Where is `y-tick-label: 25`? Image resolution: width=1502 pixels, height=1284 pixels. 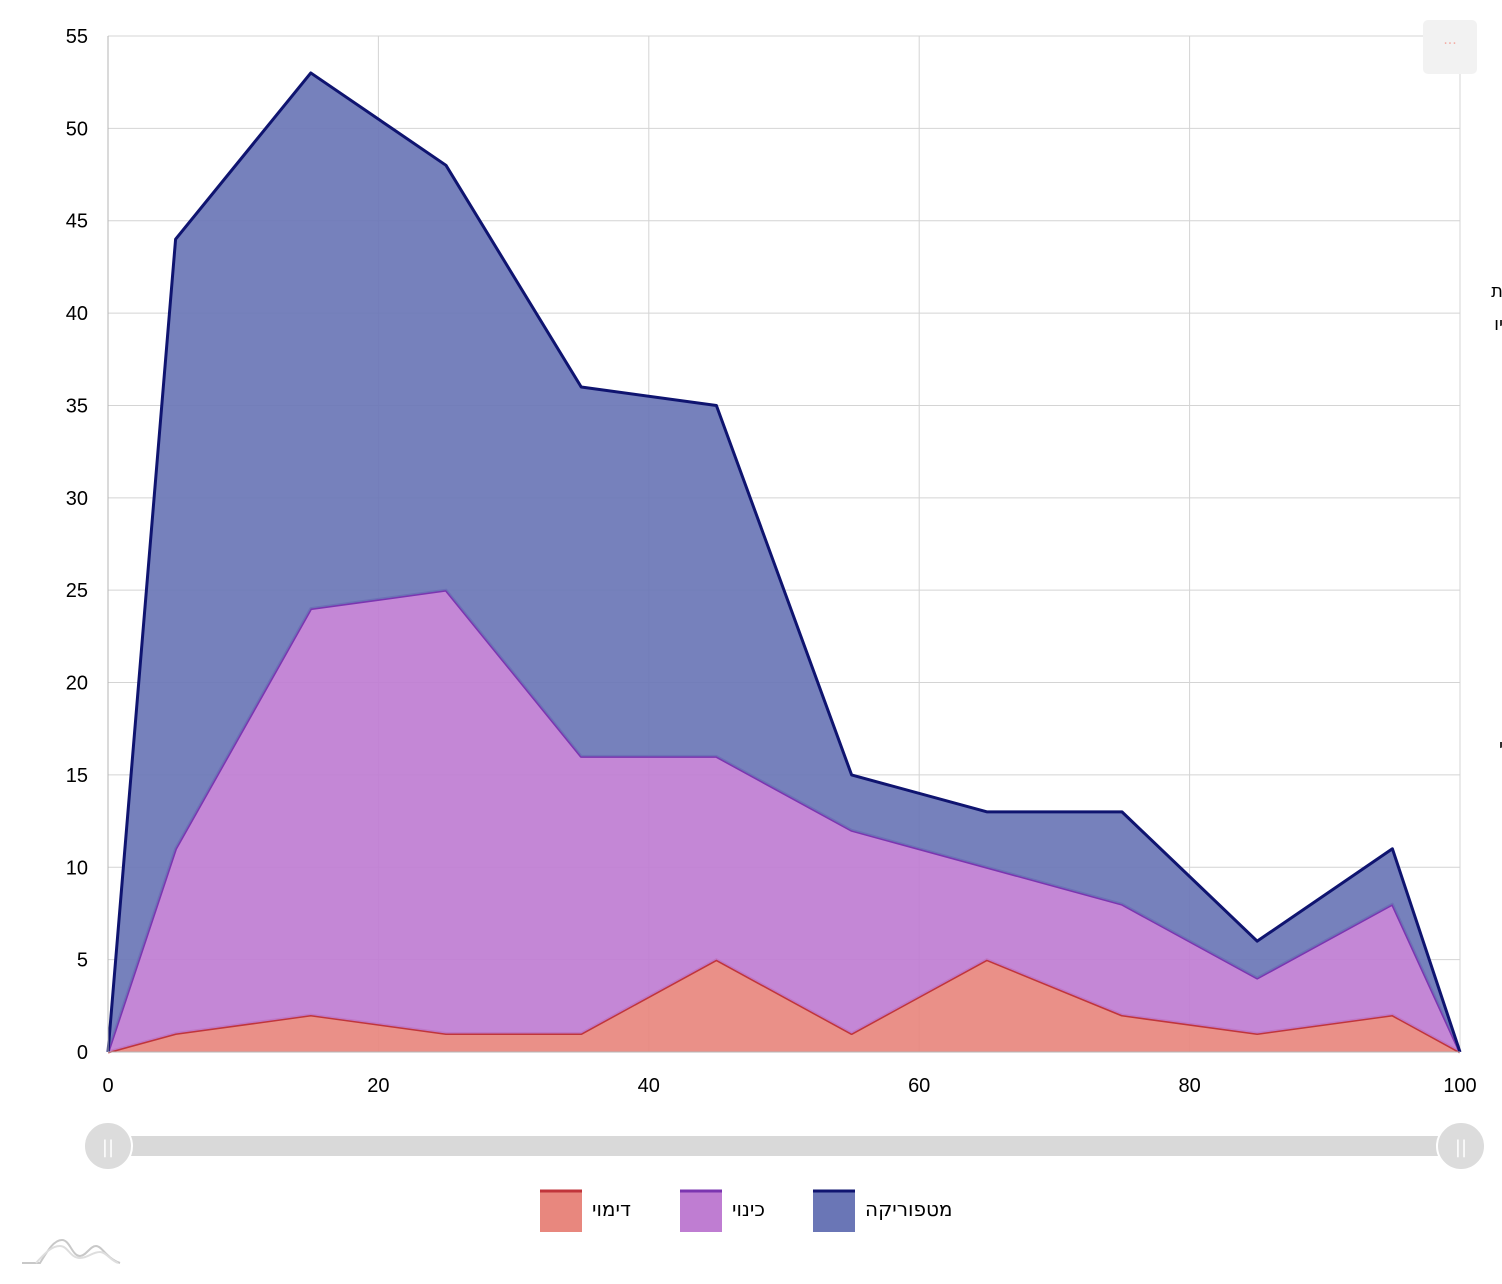 y-tick-label: 25 is located at coordinates (77, 591).